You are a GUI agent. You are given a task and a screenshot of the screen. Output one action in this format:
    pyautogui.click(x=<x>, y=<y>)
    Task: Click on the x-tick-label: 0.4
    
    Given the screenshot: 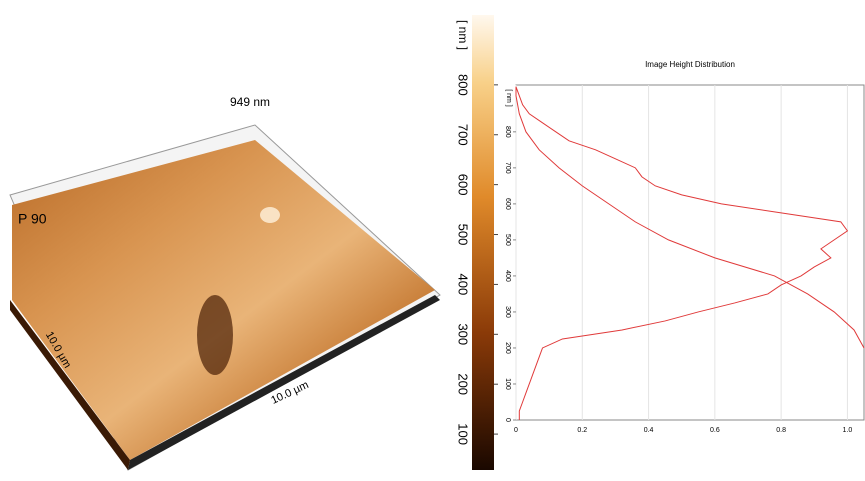 What is the action you would take?
    pyautogui.click(x=649, y=430)
    